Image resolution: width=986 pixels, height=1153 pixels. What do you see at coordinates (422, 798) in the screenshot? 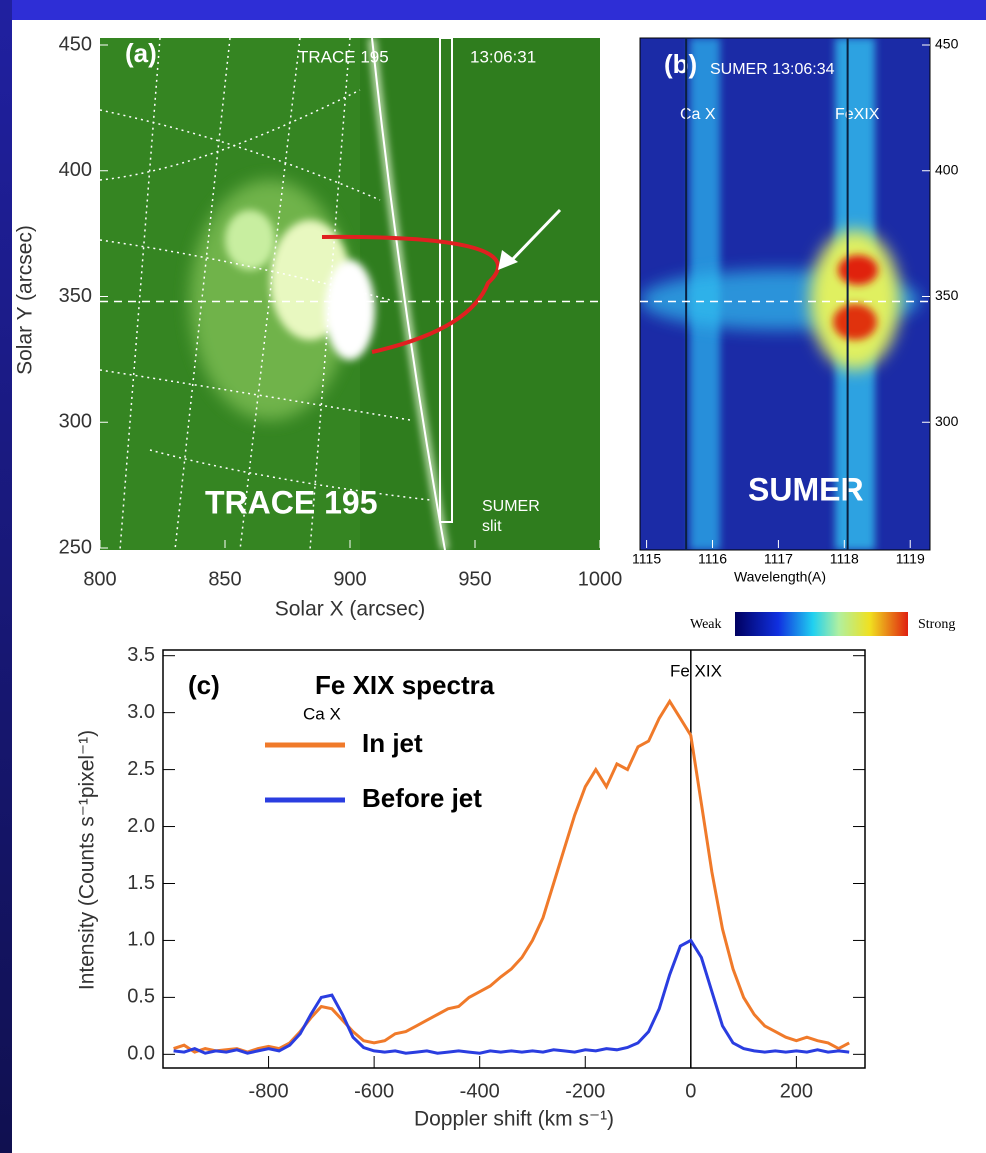
I see `legend-label: Before jet` at bounding box center [422, 798].